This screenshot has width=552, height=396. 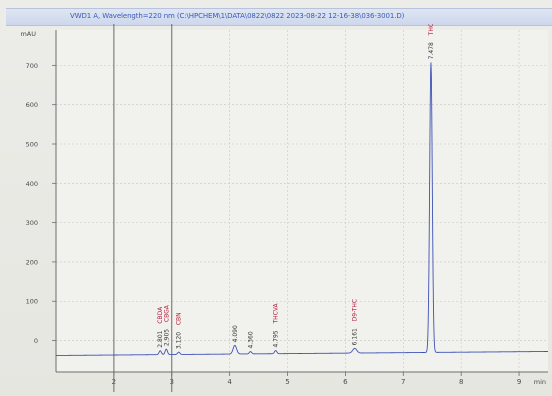 What do you see at coordinates (179, 318) in the screenshot?
I see `peak-name-label: CBN` at bounding box center [179, 318].